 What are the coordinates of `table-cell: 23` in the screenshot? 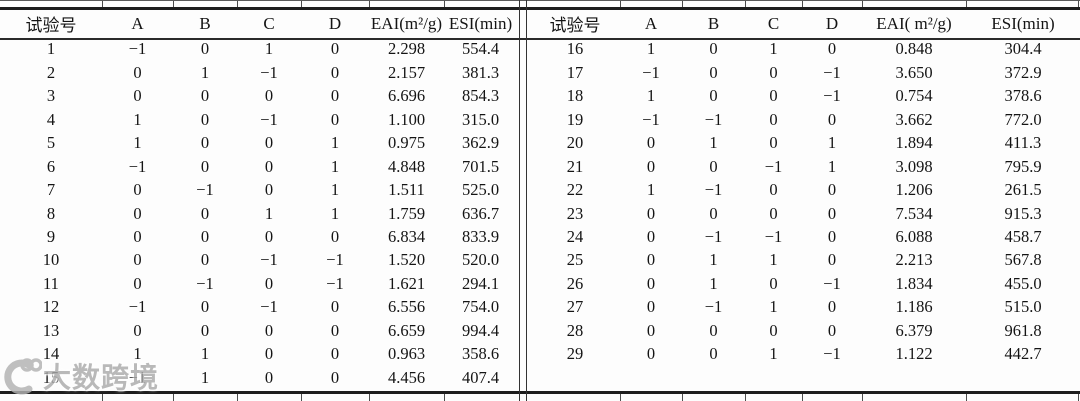 It's located at (575, 213).